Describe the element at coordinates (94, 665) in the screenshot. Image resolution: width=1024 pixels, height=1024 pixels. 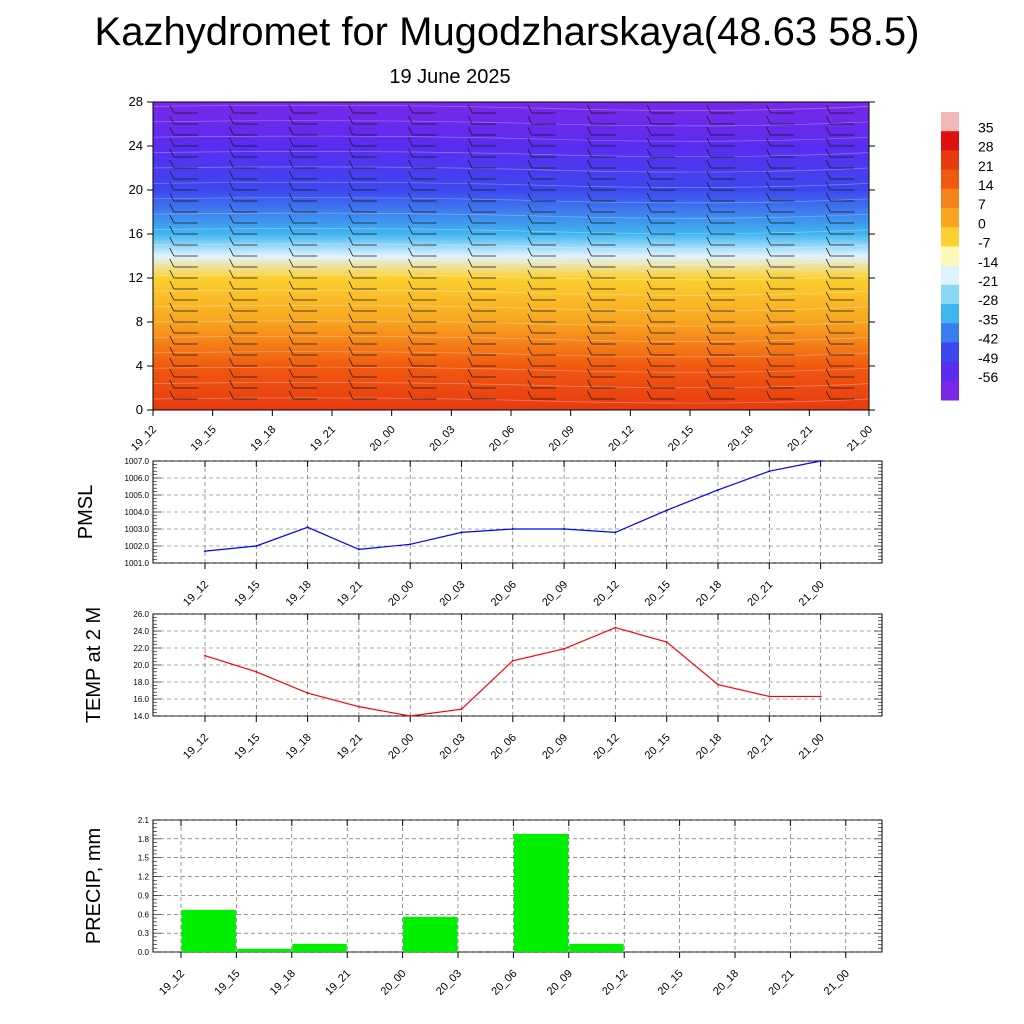
I see `y-axis-label: TEMP at 2 M` at that location.